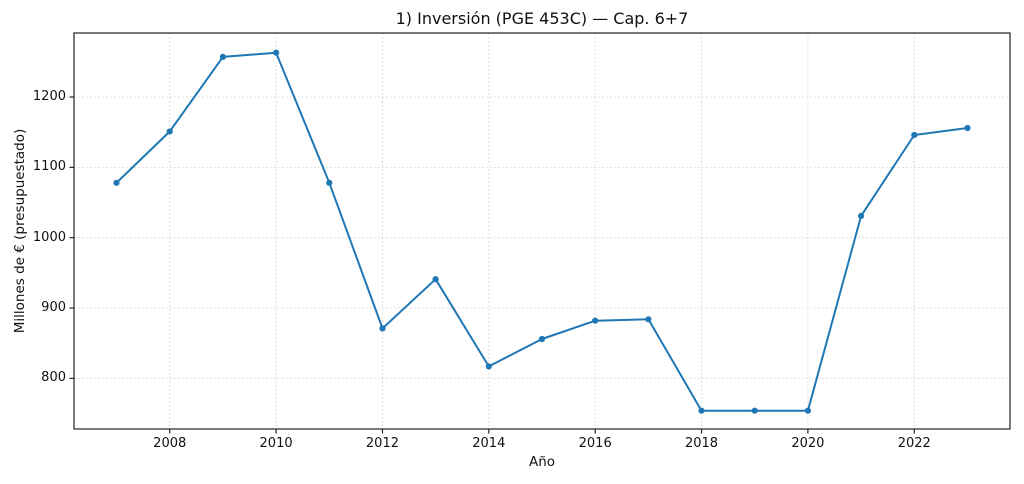  What do you see at coordinates (595, 443) in the screenshot?
I see `x-tick-label: 2016` at bounding box center [595, 443].